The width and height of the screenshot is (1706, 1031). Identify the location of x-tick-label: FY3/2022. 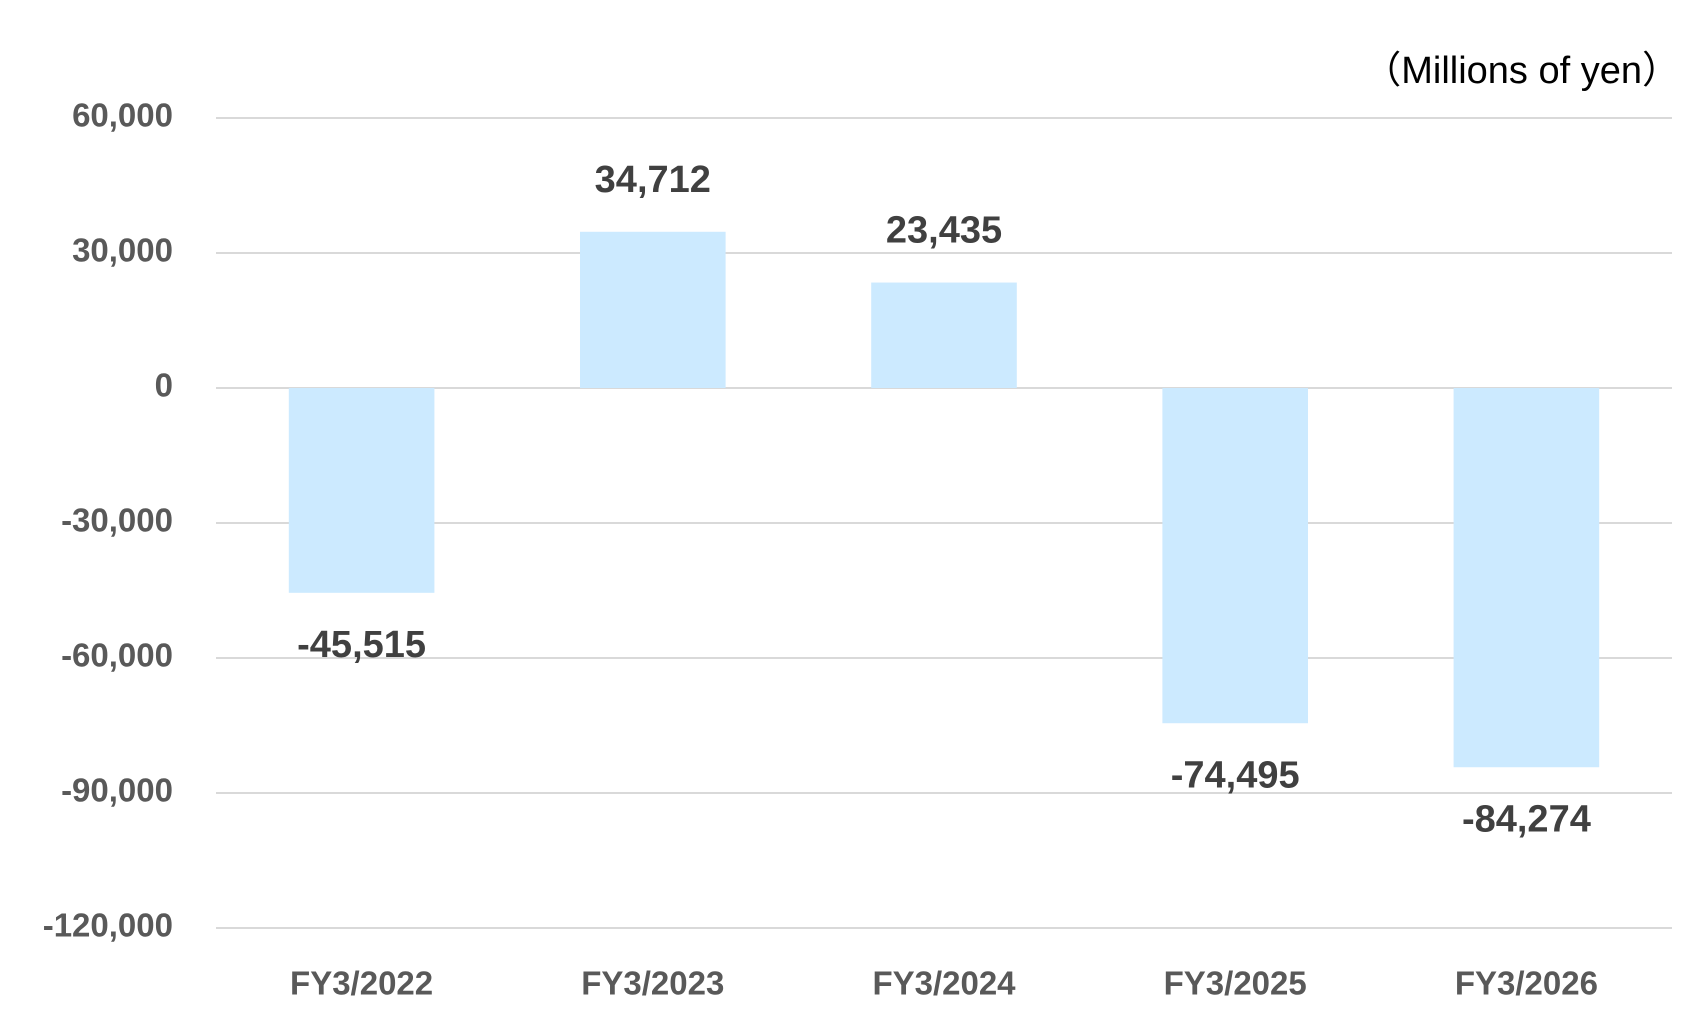
(361, 983).